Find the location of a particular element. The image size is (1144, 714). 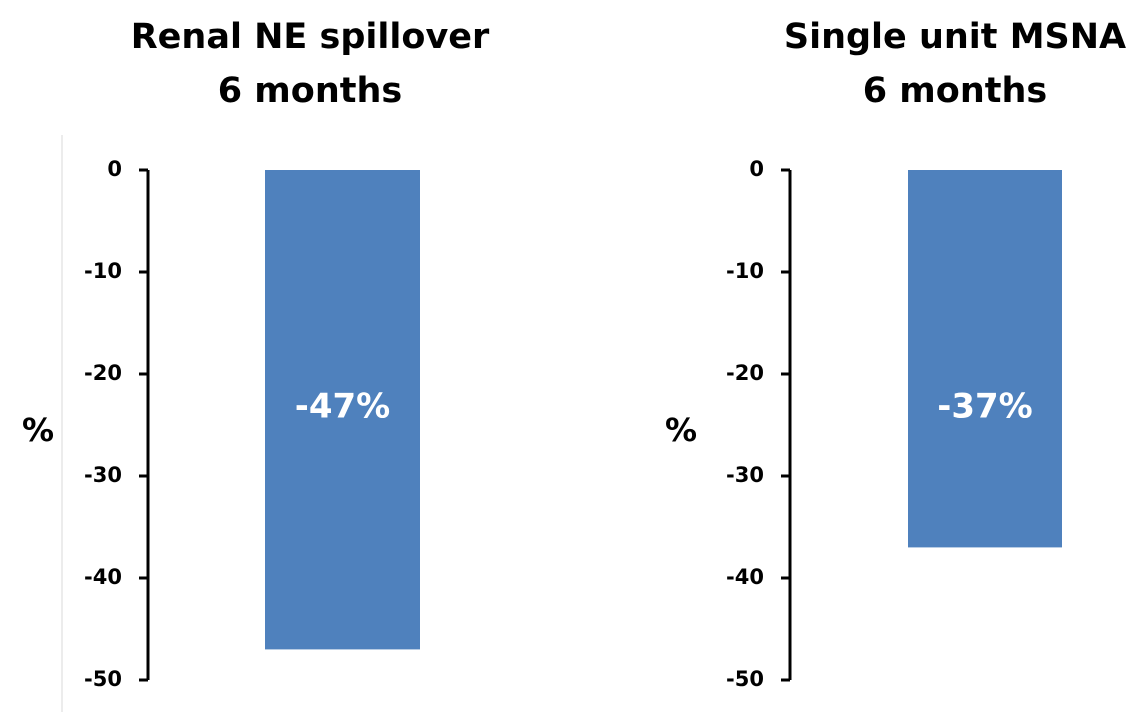

chart-title: Renal NE spillover is located at coordinates (310, 37).